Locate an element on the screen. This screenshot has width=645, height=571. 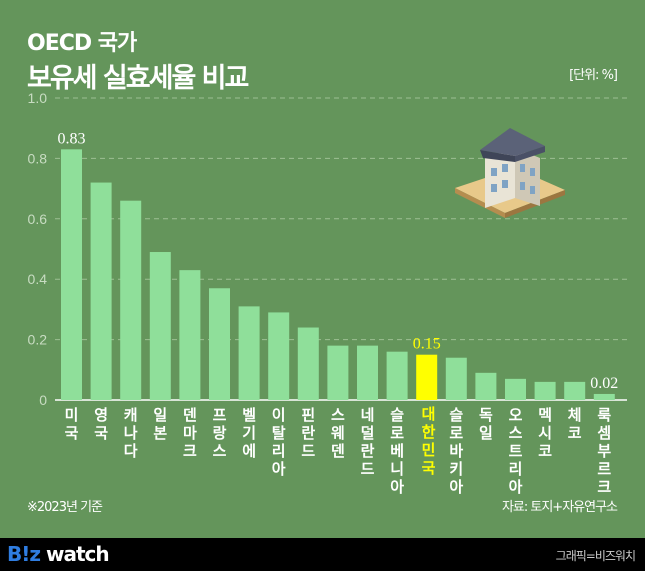
y-tick-label: 0.6 is located at coordinates (38, 219).